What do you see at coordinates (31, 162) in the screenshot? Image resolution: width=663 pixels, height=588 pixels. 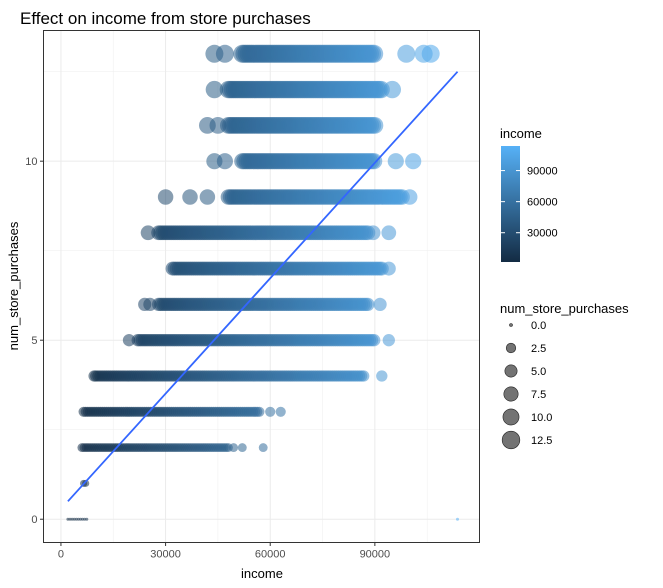 I see `y-tick-label: 10` at bounding box center [31, 162].